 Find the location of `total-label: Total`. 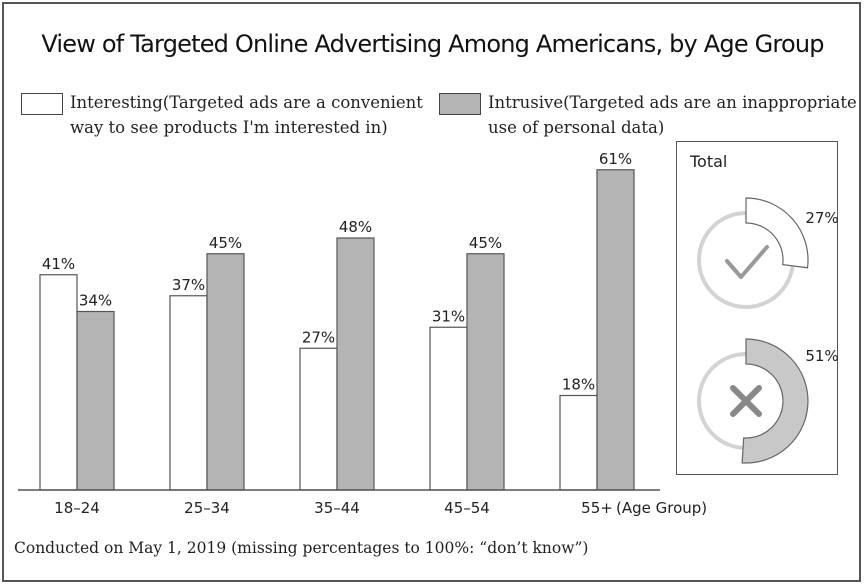

total-label: Total is located at coordinates (709, 161).